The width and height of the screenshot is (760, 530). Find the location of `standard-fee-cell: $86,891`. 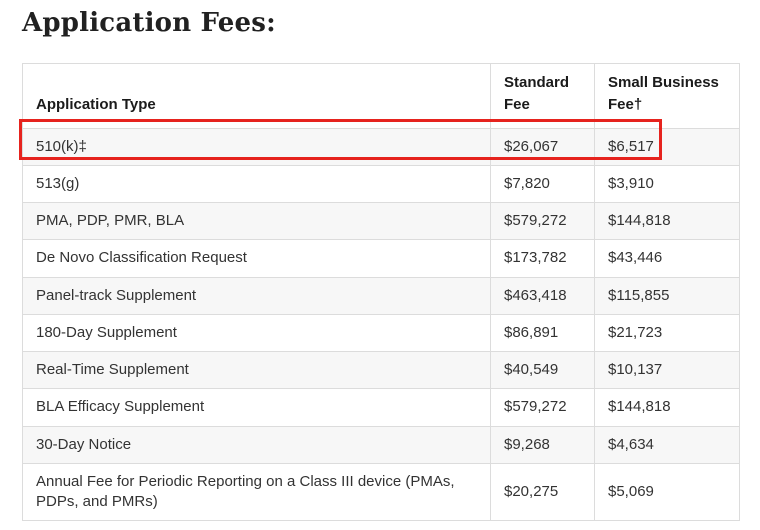

standard-fee-cell: $86,891 is located at coordinates (542, 333).